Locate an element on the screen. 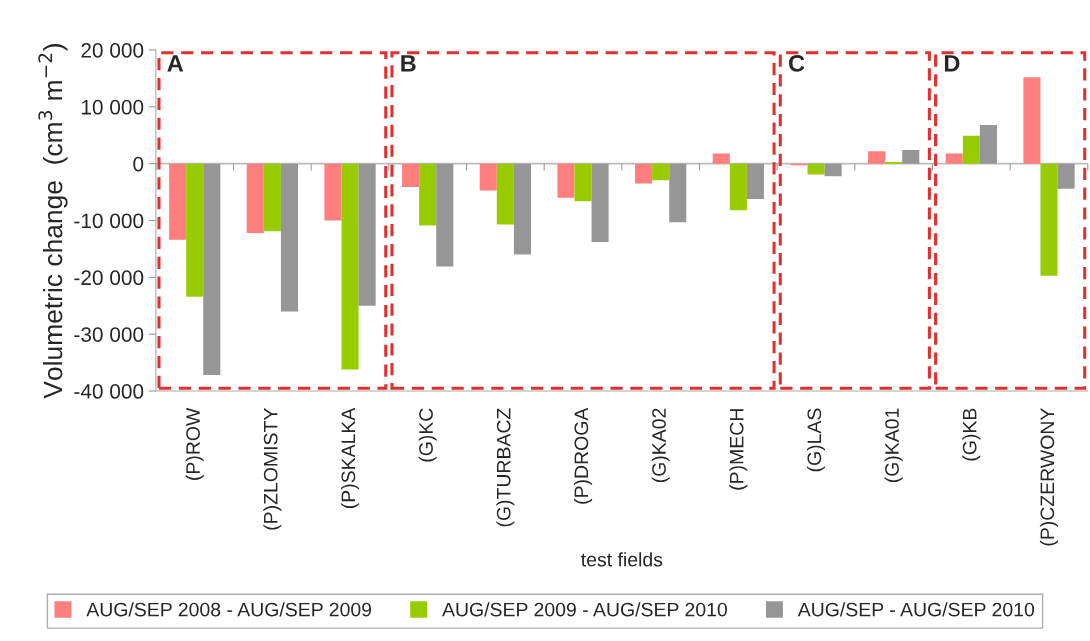 The image size is (1090, 641). y-tick-label: 0 is located at coordinates (138, 164).